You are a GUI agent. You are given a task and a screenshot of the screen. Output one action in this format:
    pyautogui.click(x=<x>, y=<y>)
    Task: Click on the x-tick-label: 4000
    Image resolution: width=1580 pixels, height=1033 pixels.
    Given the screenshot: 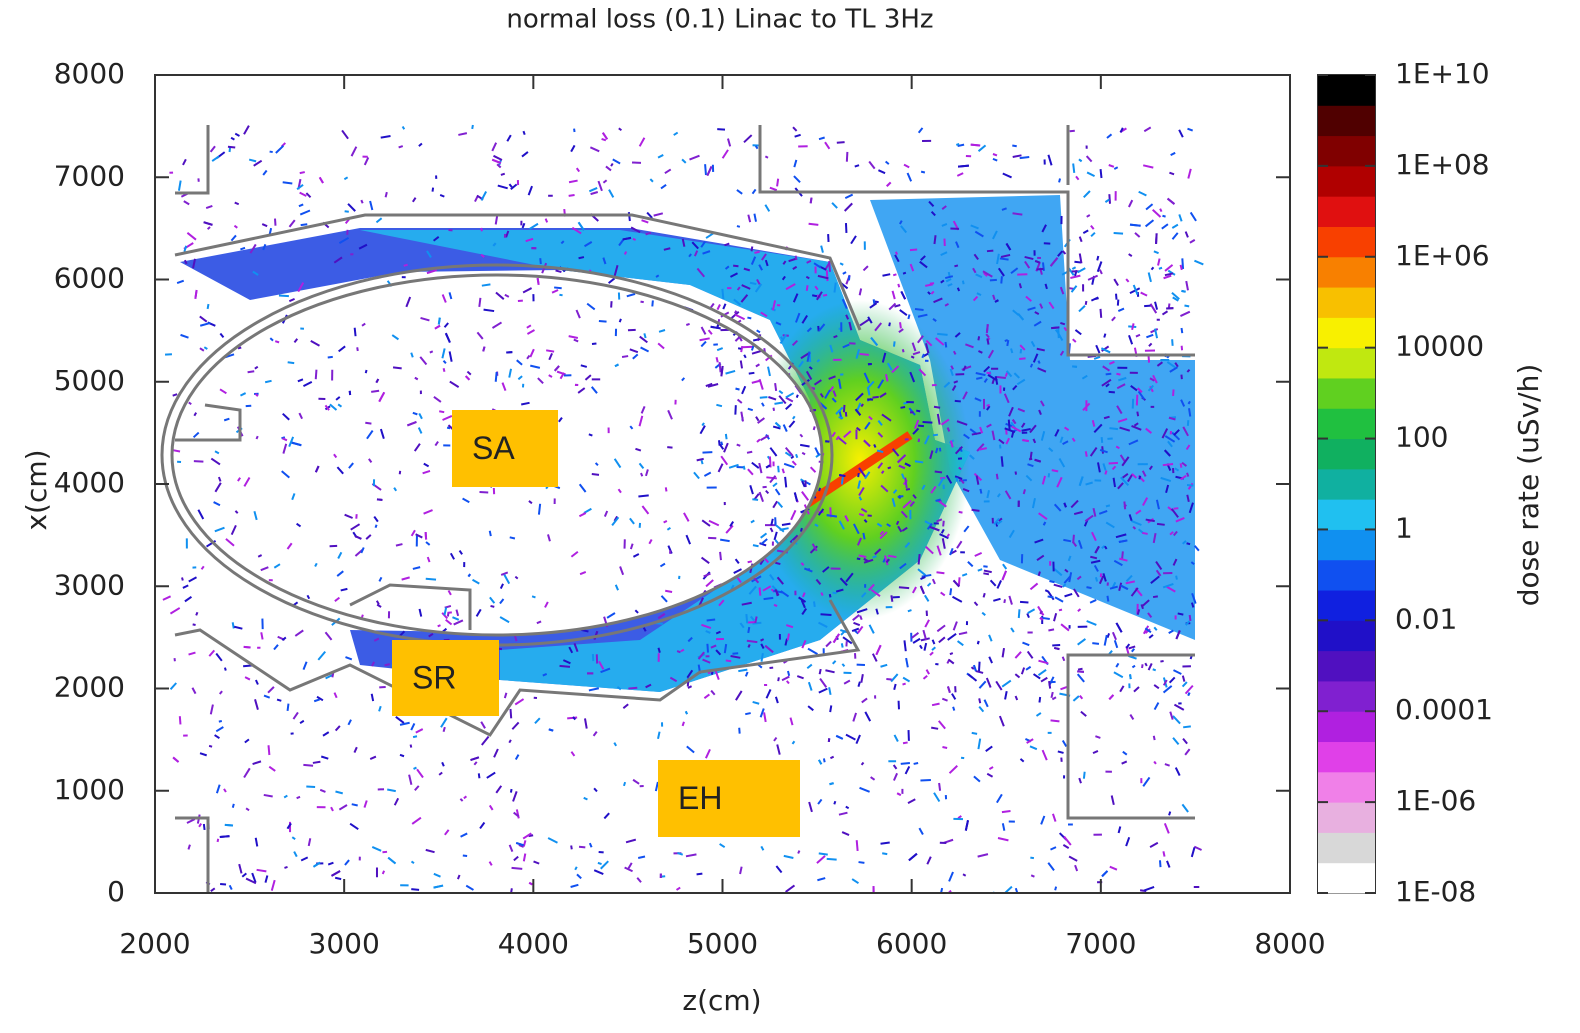 What is the action you would take?
    pyautogui.click(x=533, y=943)
    